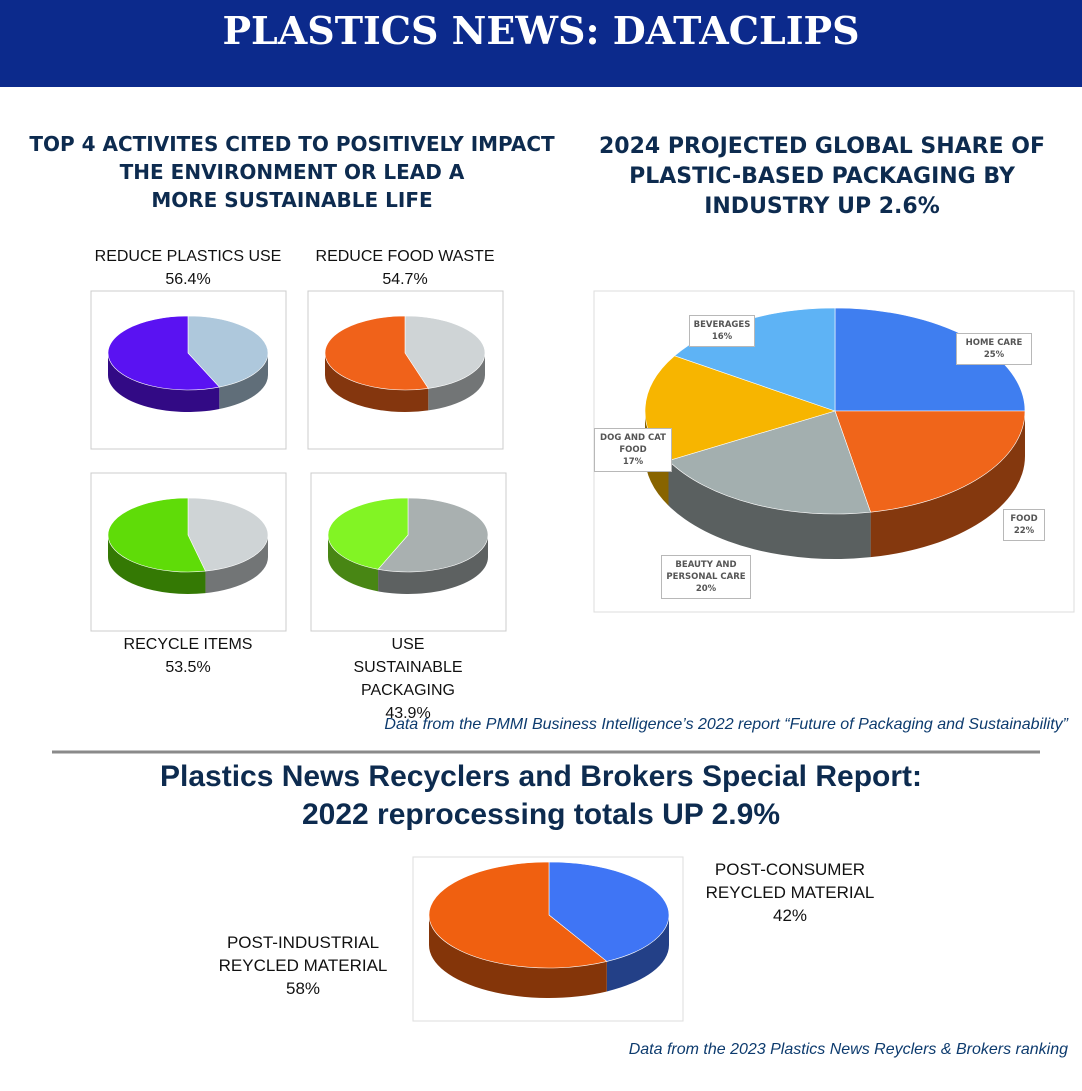  I want to click on data-label: DOG AND CAT FOOD 17%, so click(633, 450).